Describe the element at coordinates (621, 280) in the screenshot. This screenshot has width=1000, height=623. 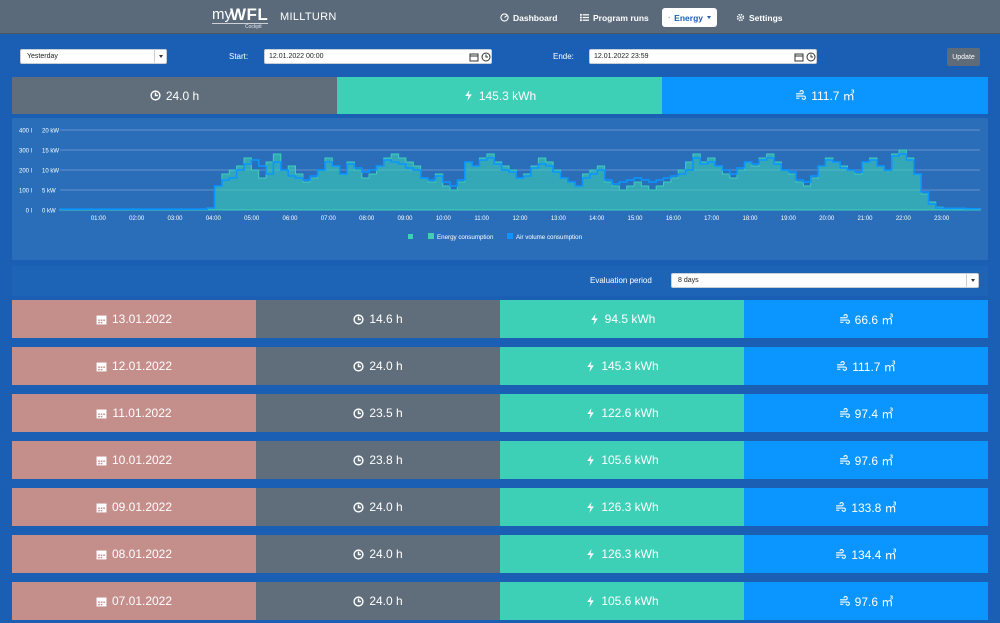
I see `evaluation-label: Evaluation period` at that location.